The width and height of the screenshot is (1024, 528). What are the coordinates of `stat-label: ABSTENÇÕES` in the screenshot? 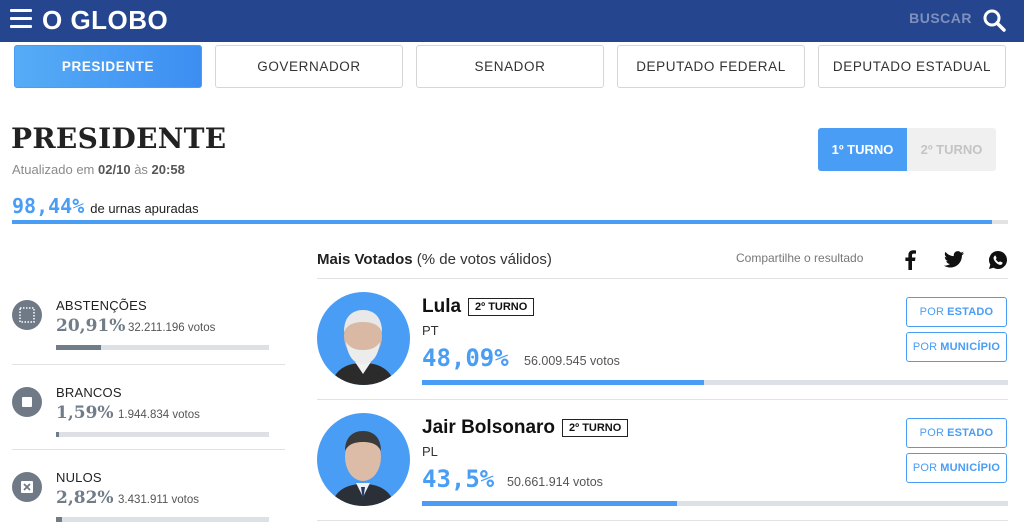 It's located at (101, 305).